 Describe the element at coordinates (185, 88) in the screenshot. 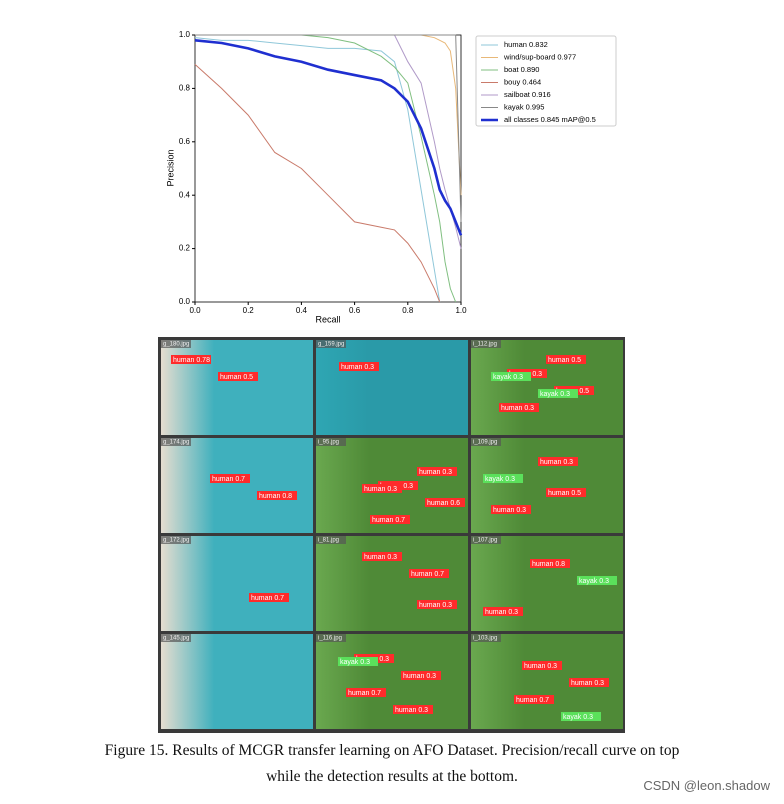

I see `y-tick-label: 0.8` at that location.